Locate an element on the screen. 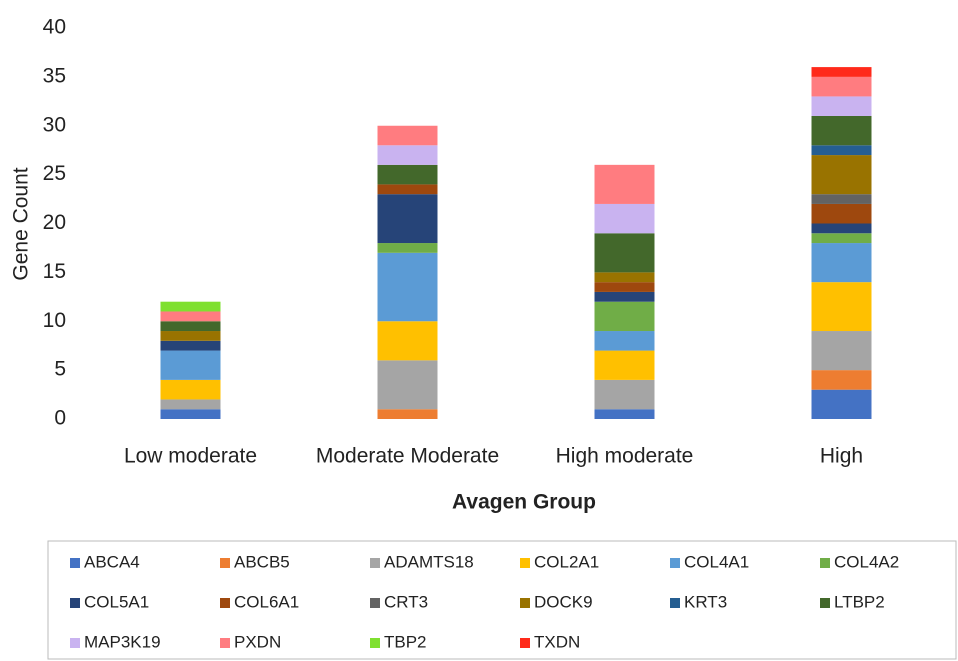 This screenshot has width=958, height=661. legend-label: TXDN is located at coordinates (557, 641).